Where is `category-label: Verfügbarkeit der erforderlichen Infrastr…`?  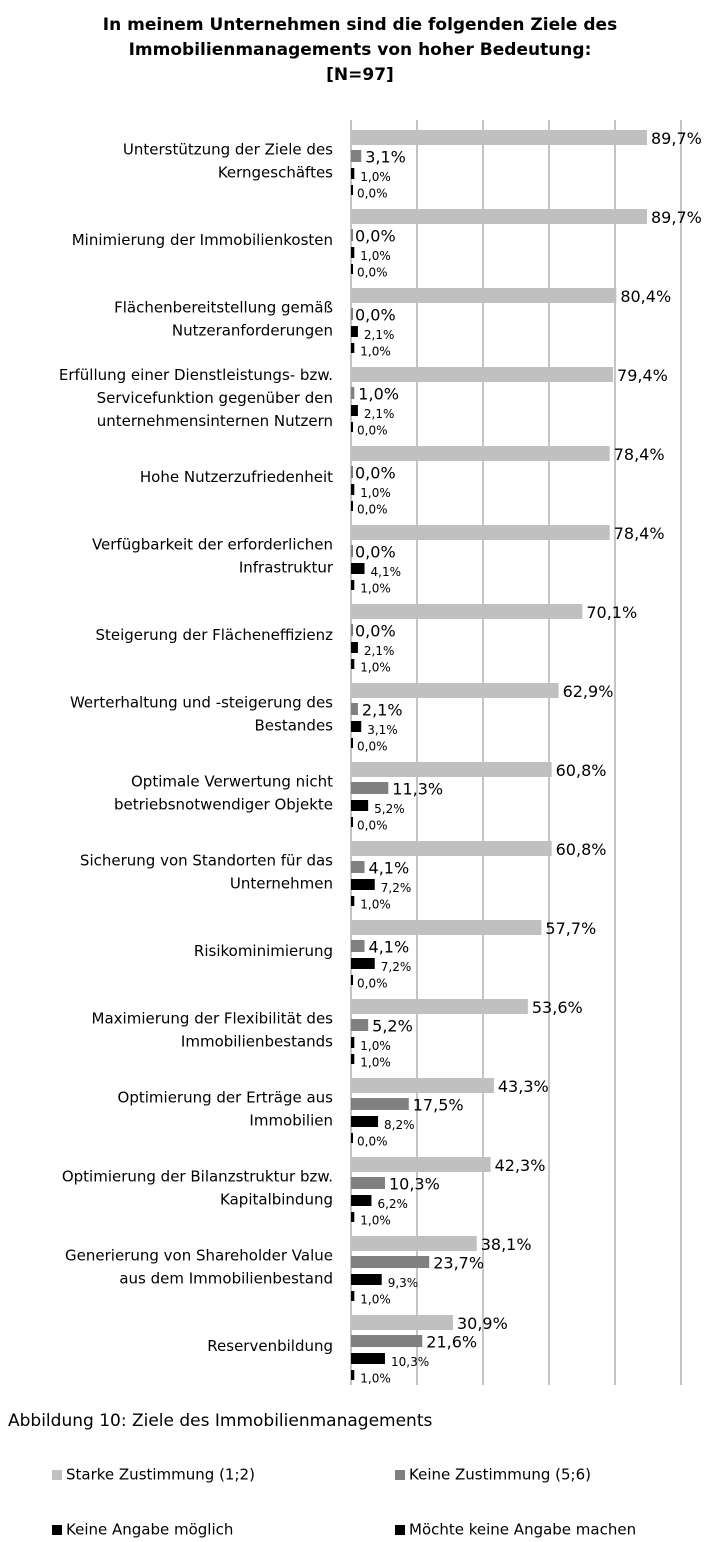
category-label: Verfügbarkeit der erforderlichen Infrastr… is located at coordinates (213, 555).